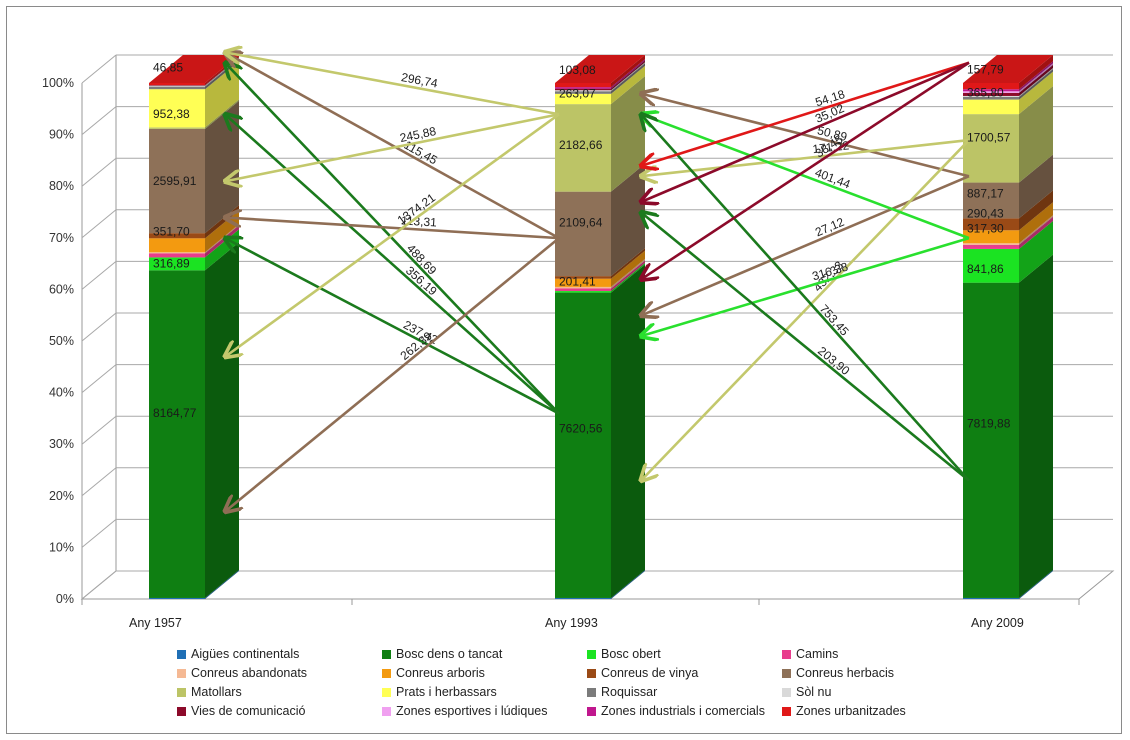 The image size is (1130, 740). Describe the element at coordinates (175, 413) in the screenshot. I see `segment-label: 8164,77` at that location.